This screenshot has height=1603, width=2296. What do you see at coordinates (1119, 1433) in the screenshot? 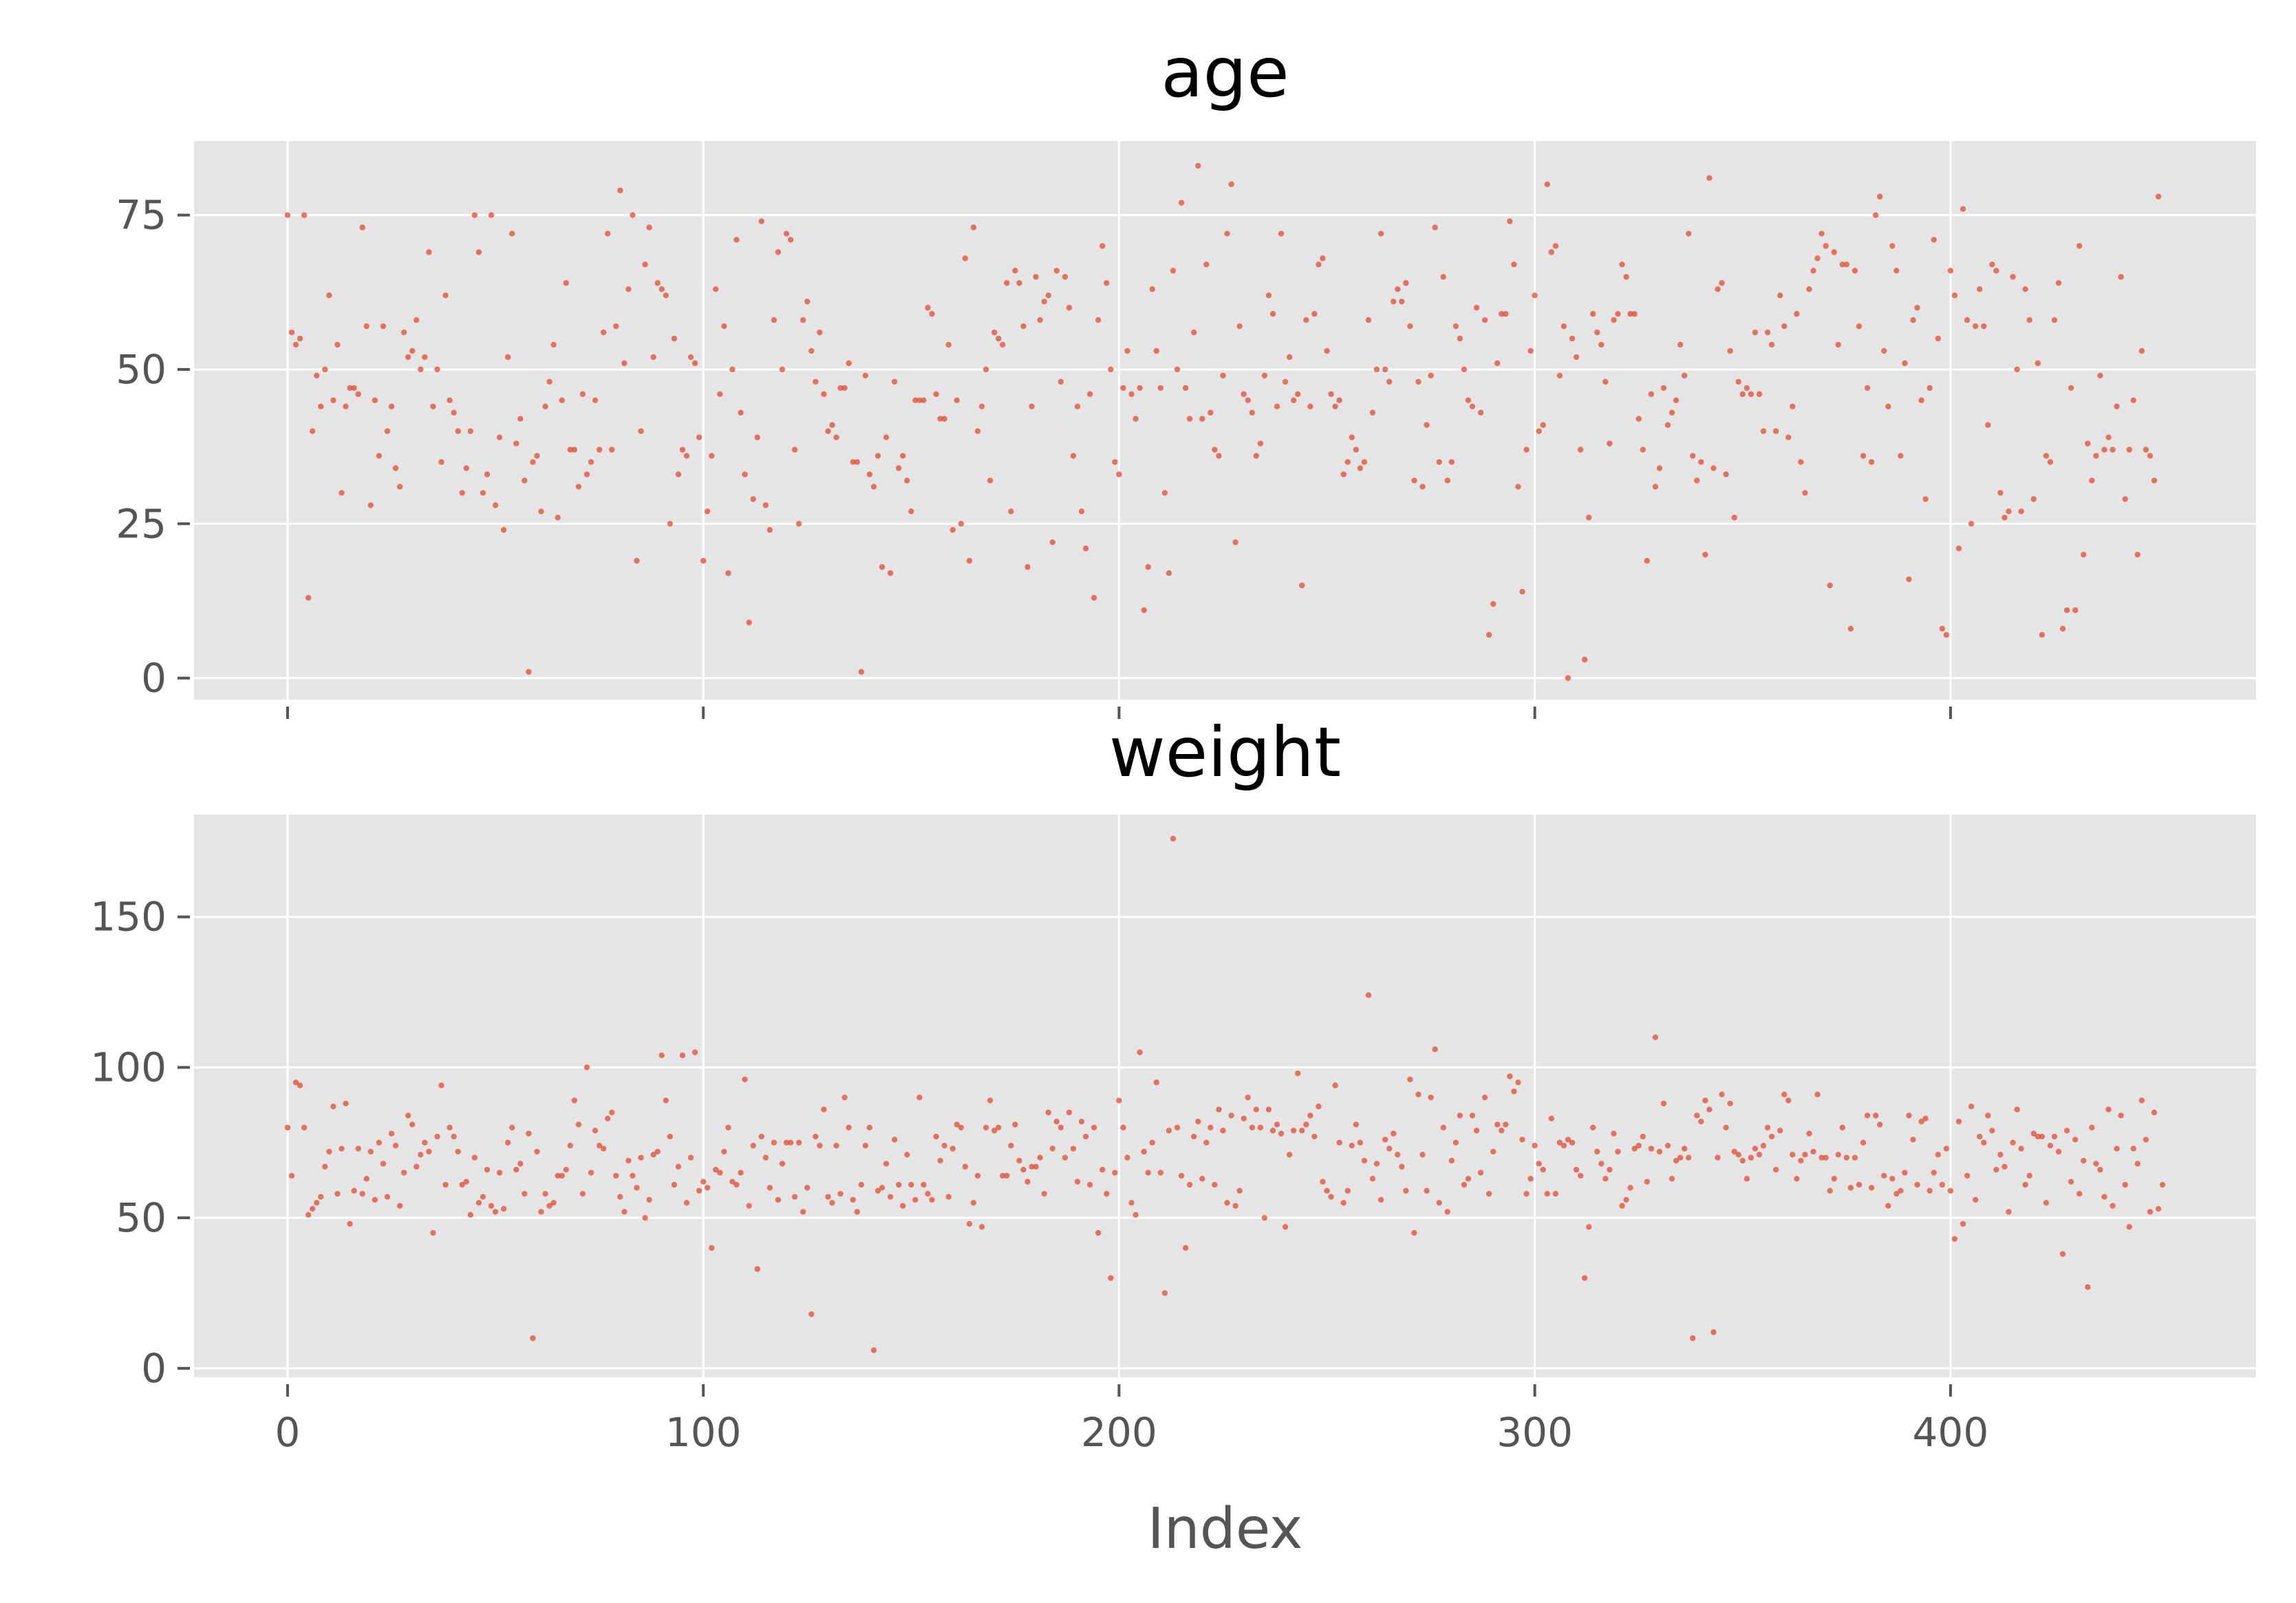
I see `x-tick-label: 200` at bounding box center [1119, 1433].